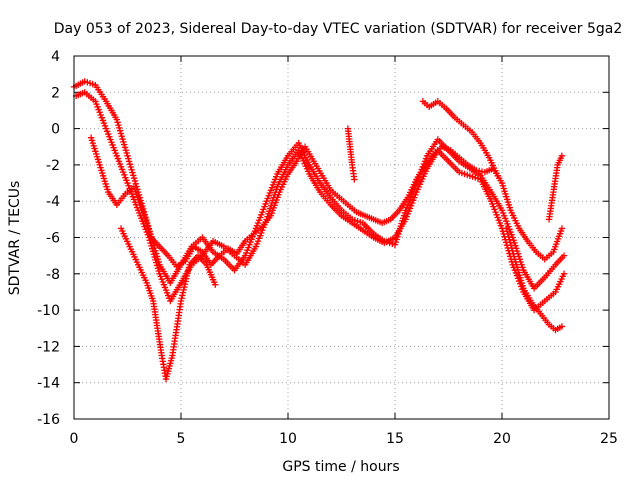  What do you see at coordinates (48, 420) in the screenshot?
I see `y-tick-label: -16` at bounding box center [48, 420].